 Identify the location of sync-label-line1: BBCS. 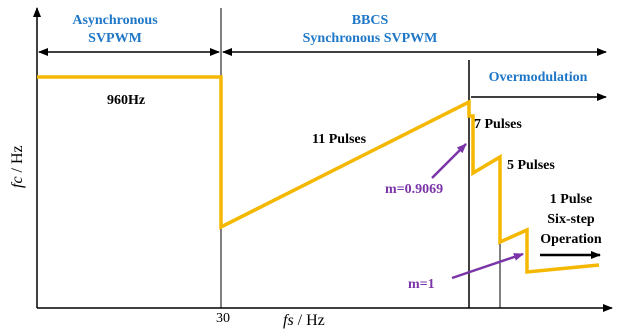
(370, 20).